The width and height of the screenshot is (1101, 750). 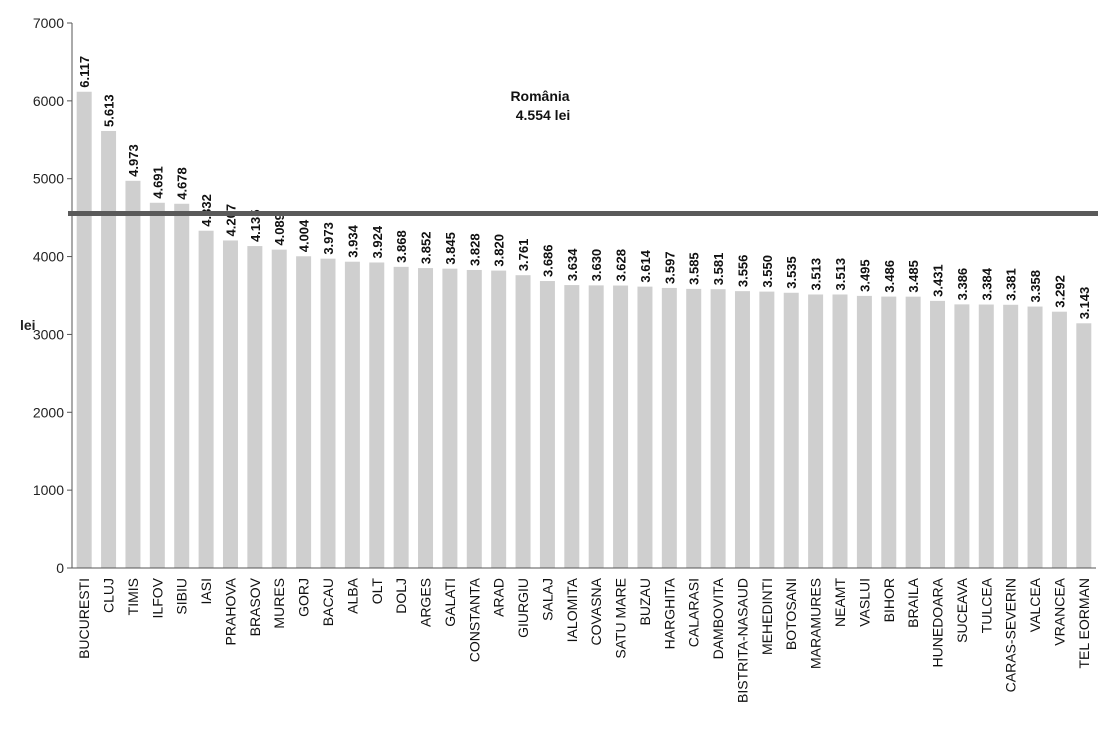 What do you see at coordinates (1059, 611) in the screenshot?
I see `x-tick-label: VRANCEA` at bounding box center [1059, 611].